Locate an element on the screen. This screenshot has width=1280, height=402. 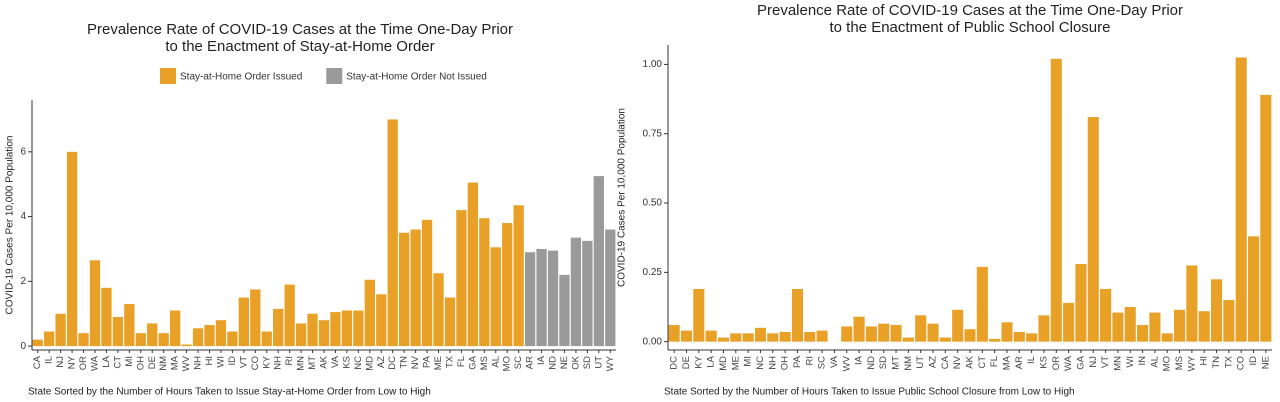
x-tick-label: MS is located at coordinates (1179, 363).